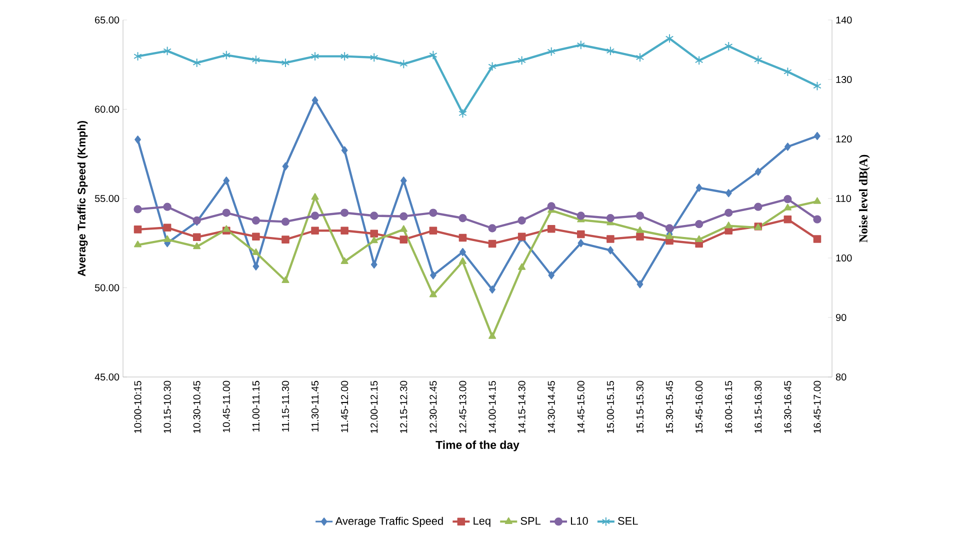  I want to click on y2-axis-title: Noise level dB(A), so click(864, 198).